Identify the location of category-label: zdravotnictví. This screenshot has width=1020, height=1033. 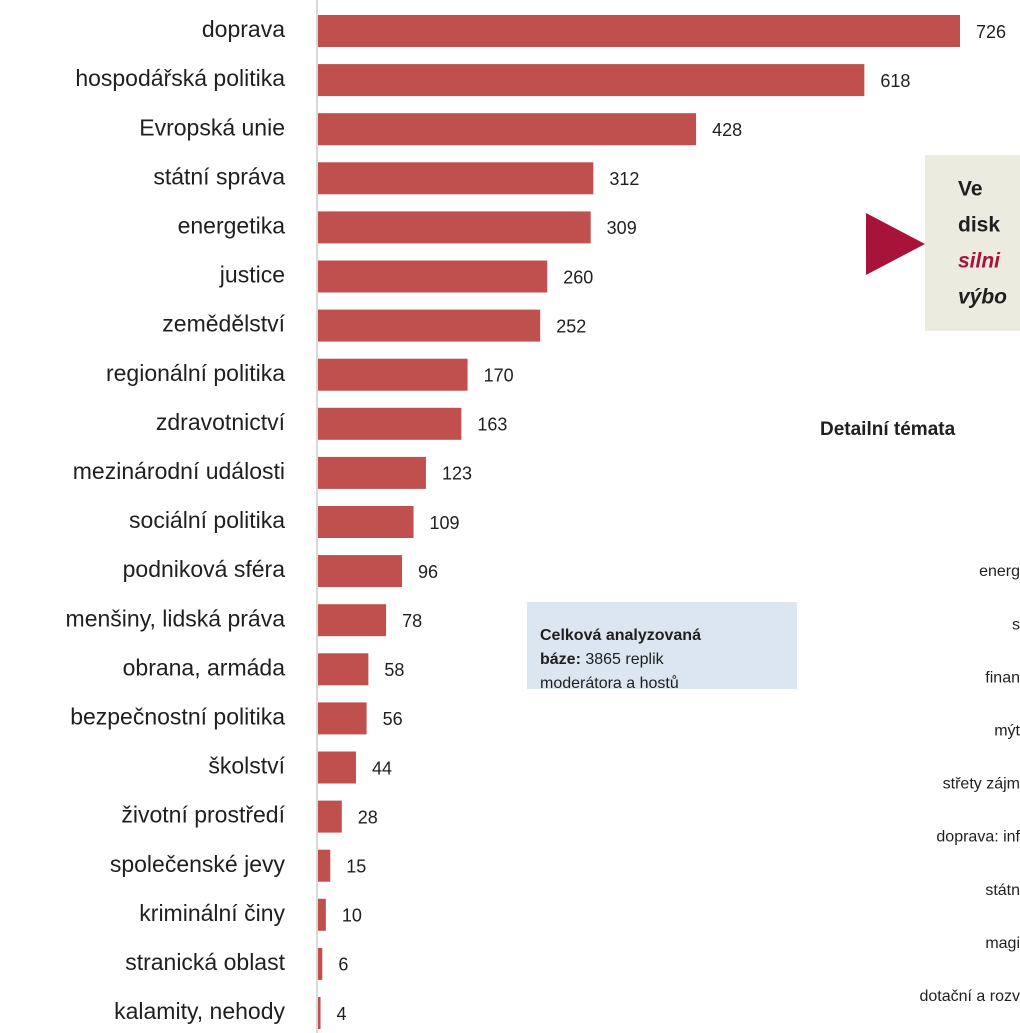
(221, 422).